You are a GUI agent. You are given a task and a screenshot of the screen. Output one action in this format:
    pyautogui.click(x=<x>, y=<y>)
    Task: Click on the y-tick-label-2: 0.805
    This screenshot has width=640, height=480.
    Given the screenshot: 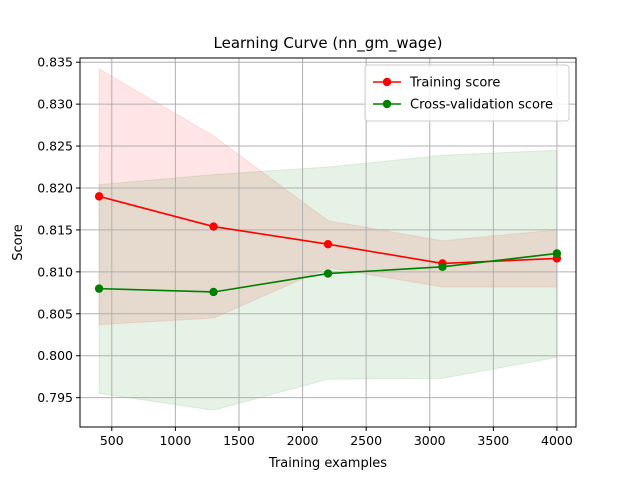 What is the action you would take?
    pyautogui.click(x=55, y=313)
    